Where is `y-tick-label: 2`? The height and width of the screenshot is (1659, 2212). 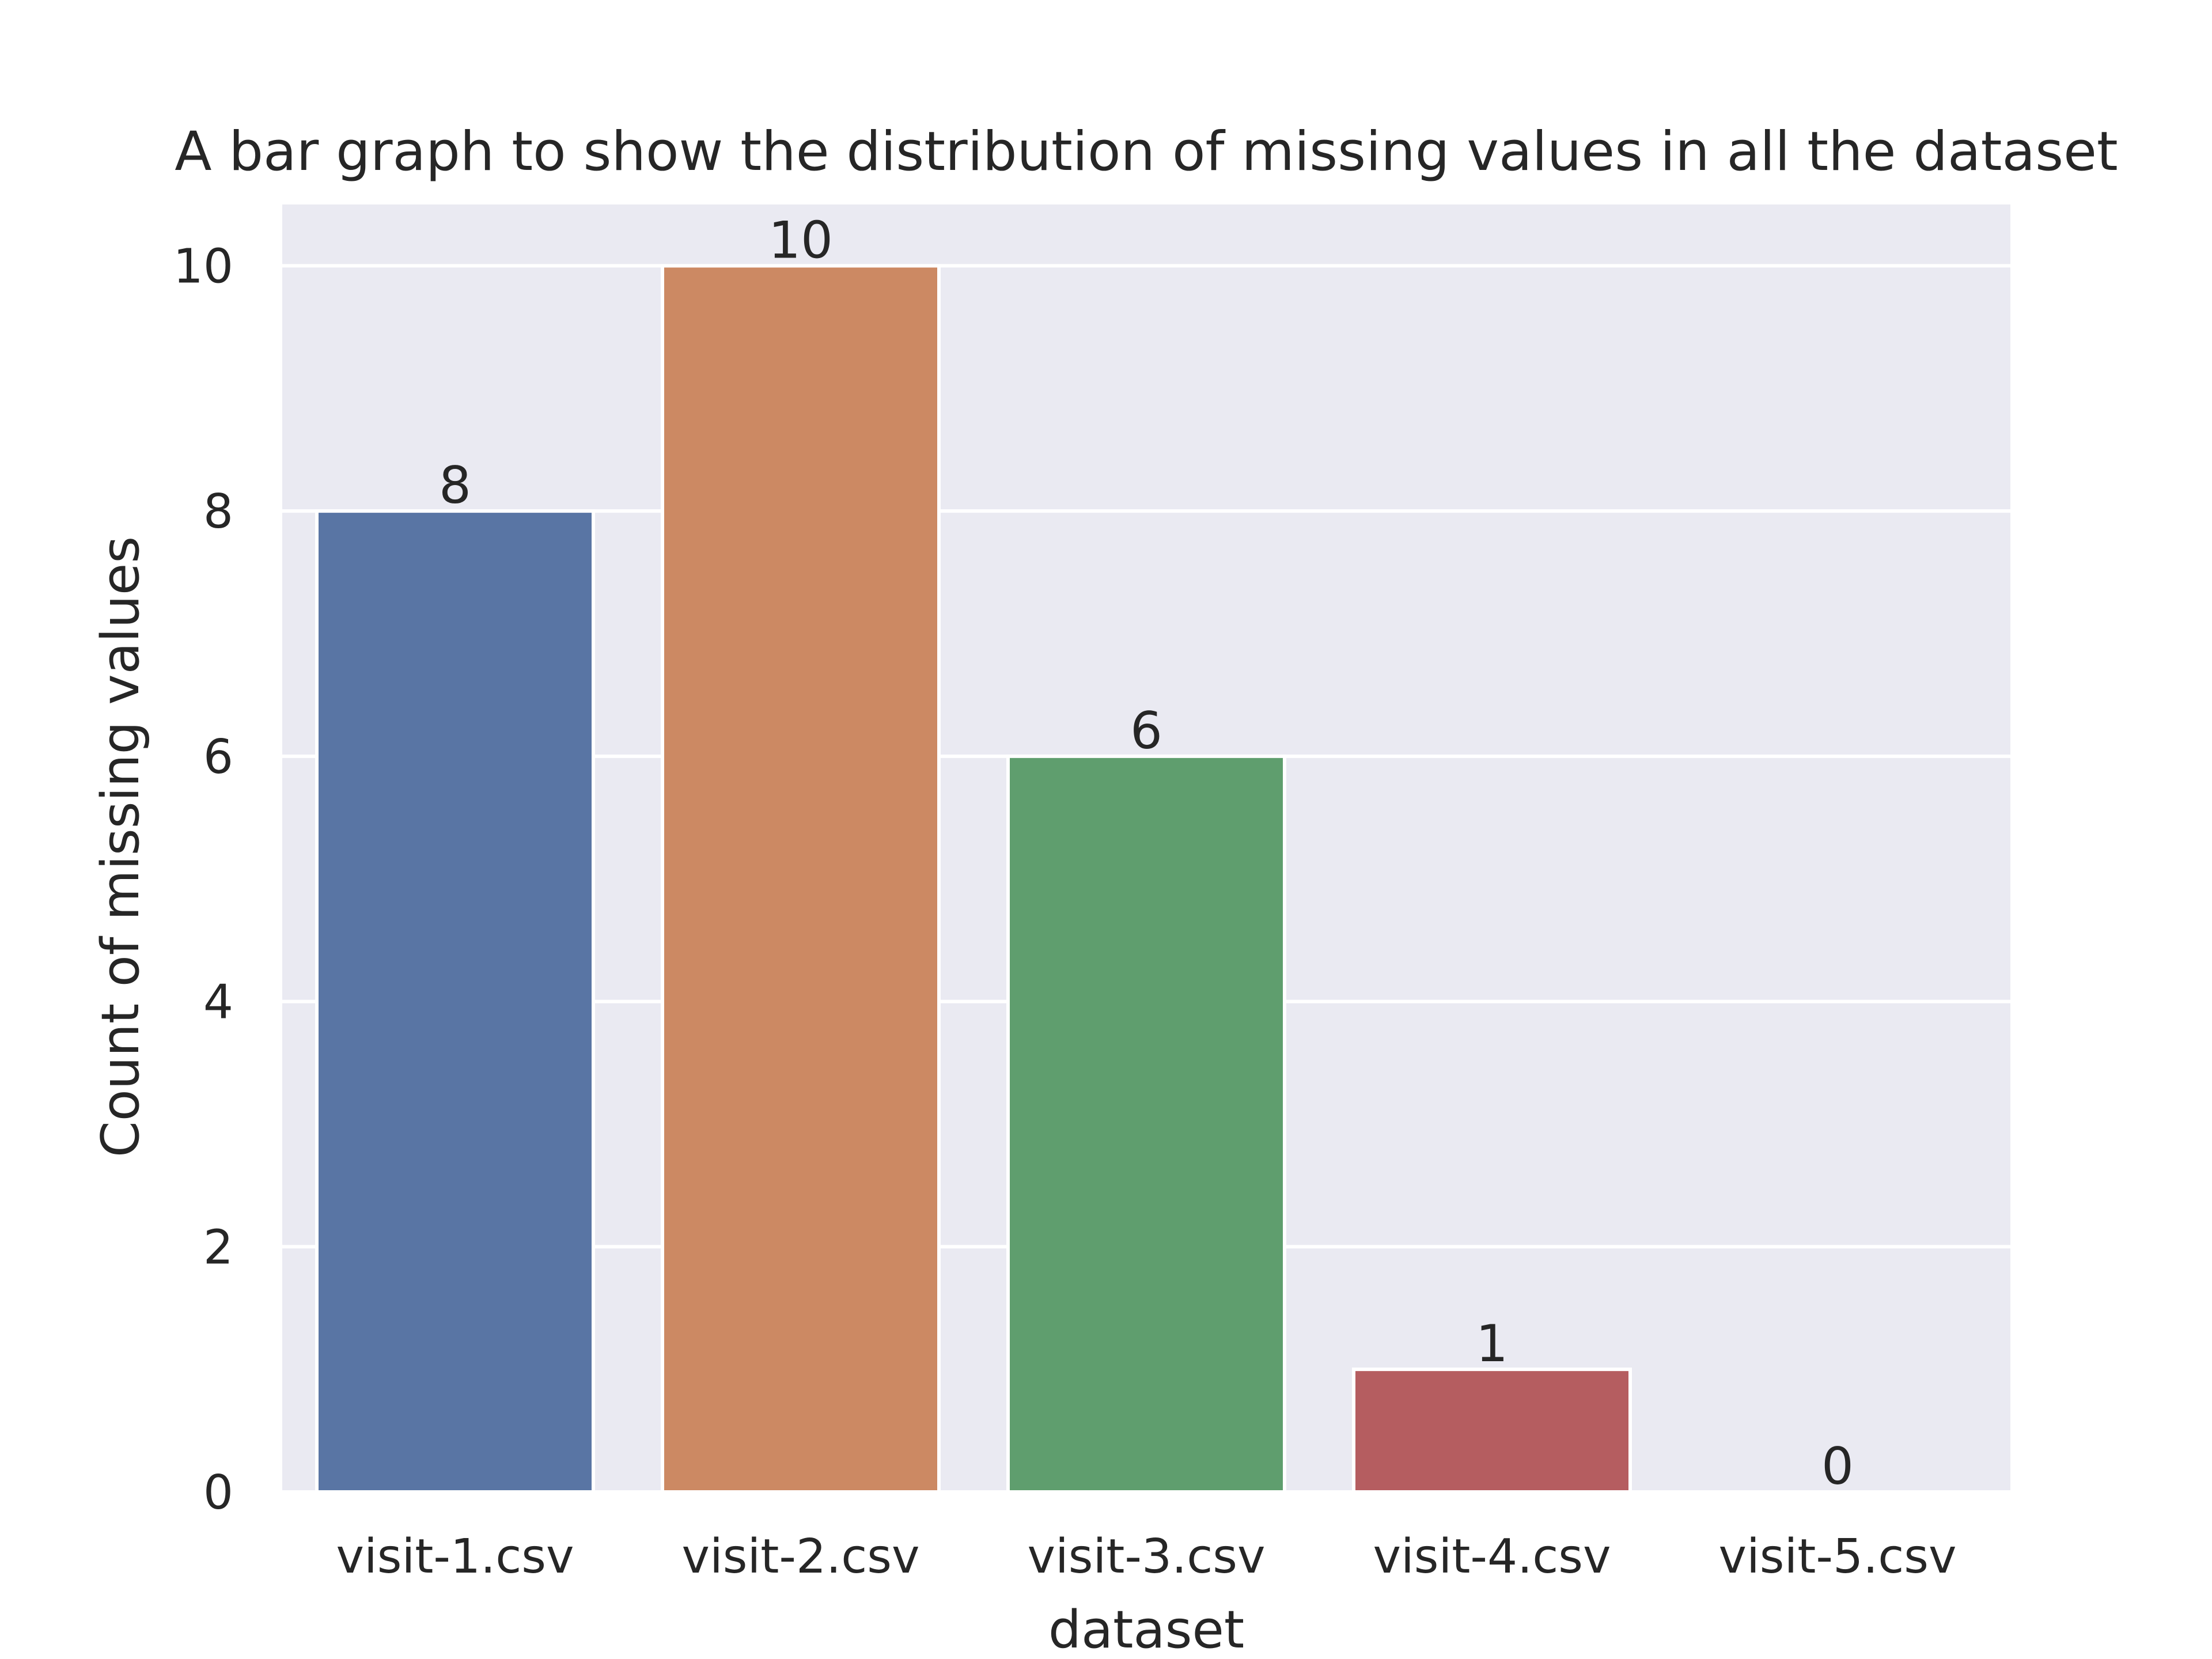
y-tick-label: 2 is located at coordinates (218, 1247).